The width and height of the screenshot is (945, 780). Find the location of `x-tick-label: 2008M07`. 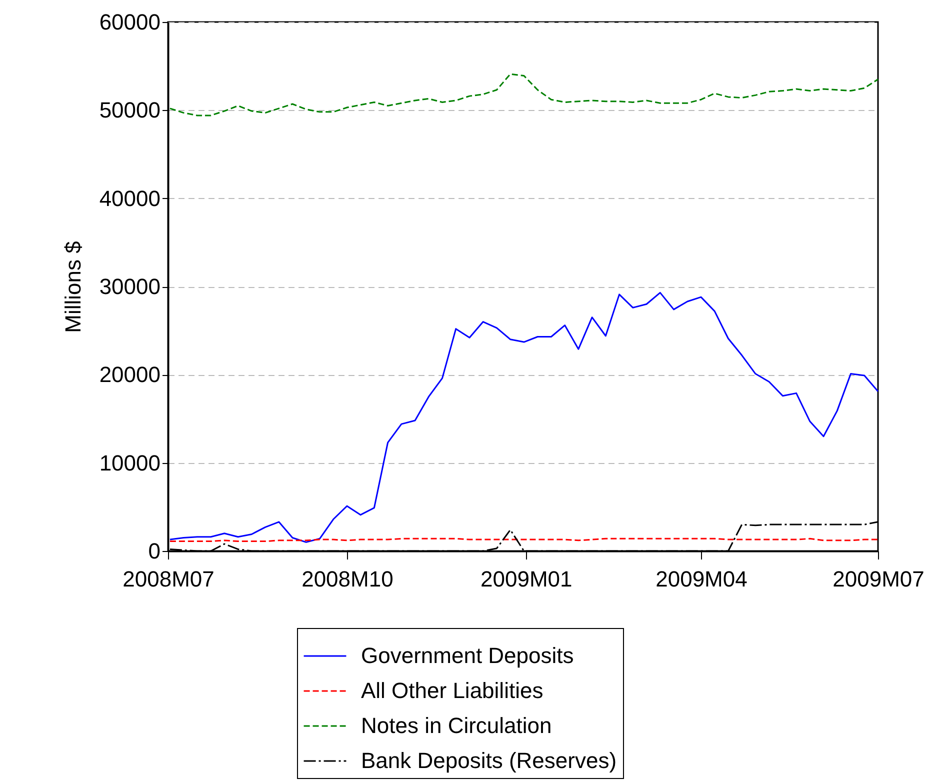

x-tick-label: 2008M07 is located at coordinates (168, 579).